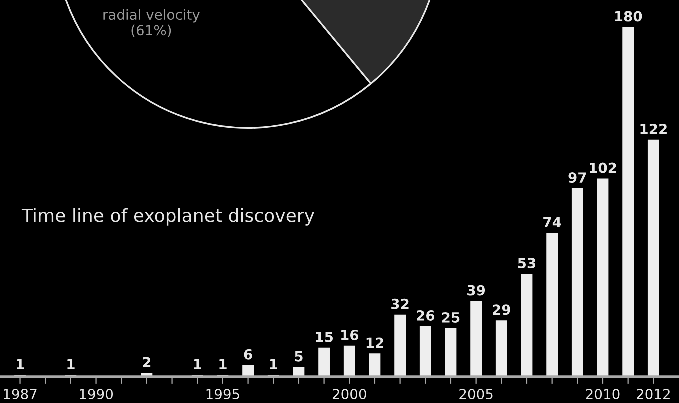  I want to click on data-label: 25, so click(451, 317).